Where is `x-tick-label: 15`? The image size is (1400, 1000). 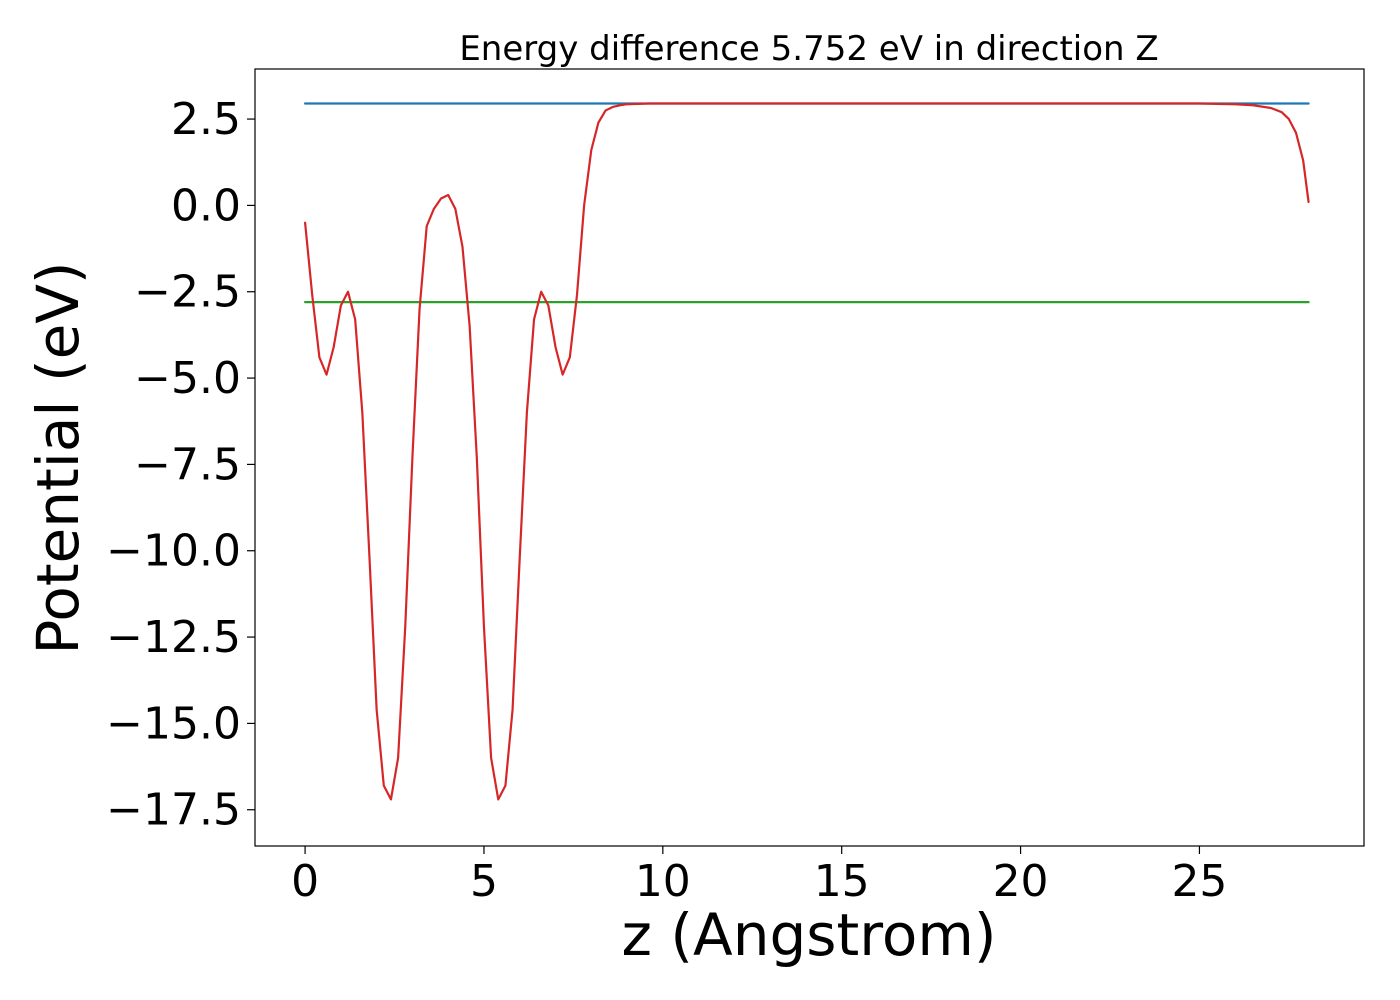
x-tick-label: 15 is located at coordinates (842, 881).